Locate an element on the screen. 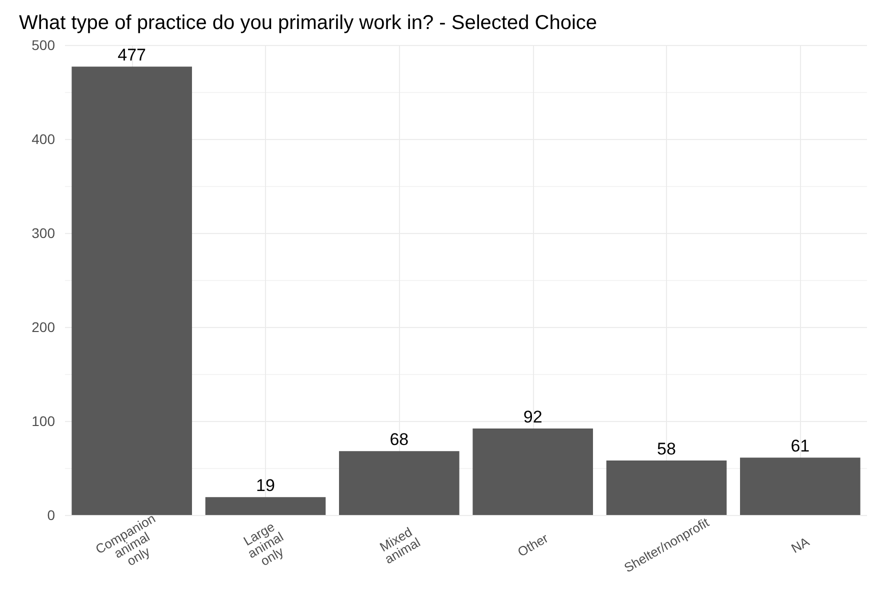  data-label: 477 is located at coordinates (132, 55).